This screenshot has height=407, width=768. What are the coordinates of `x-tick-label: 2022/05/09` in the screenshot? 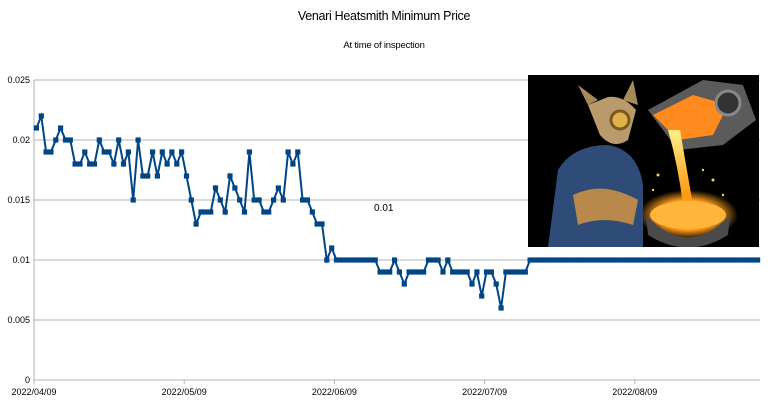 It's located at (184, 392).